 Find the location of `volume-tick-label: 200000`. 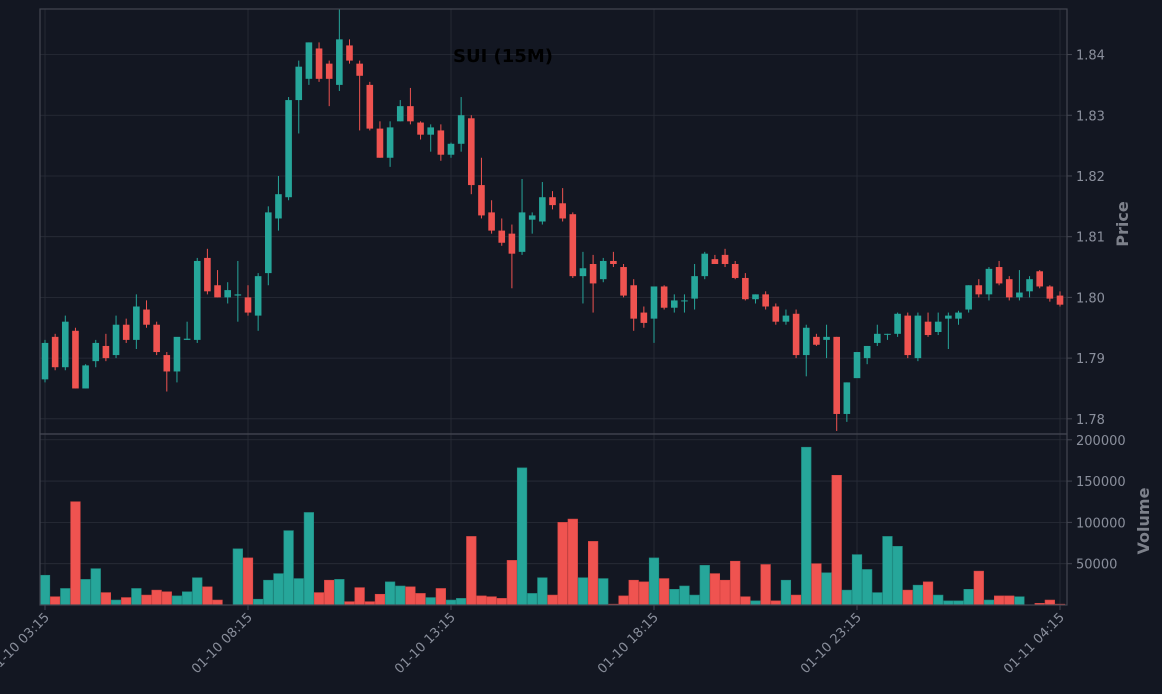

volume-tick-label: 200000 is located at coordinates (1101, 441).